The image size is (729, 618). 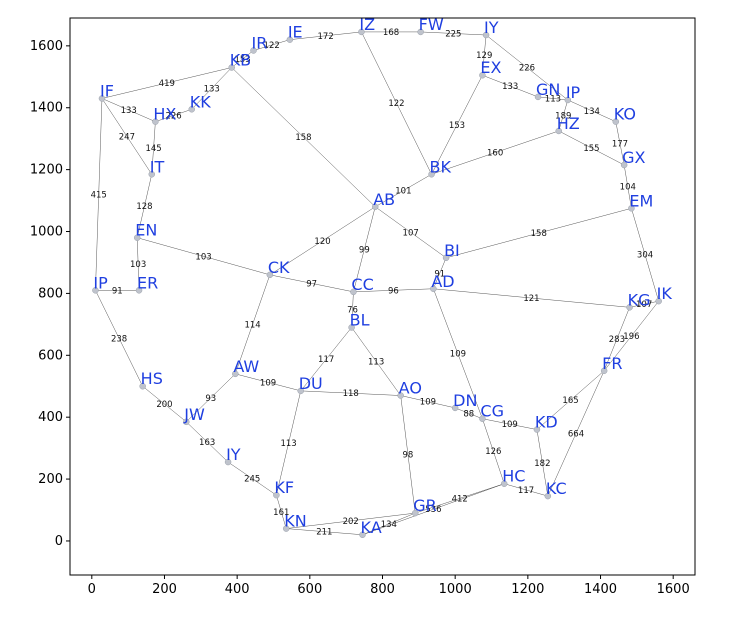 I want to click on node-label: KB, so click(x=240, y=60).